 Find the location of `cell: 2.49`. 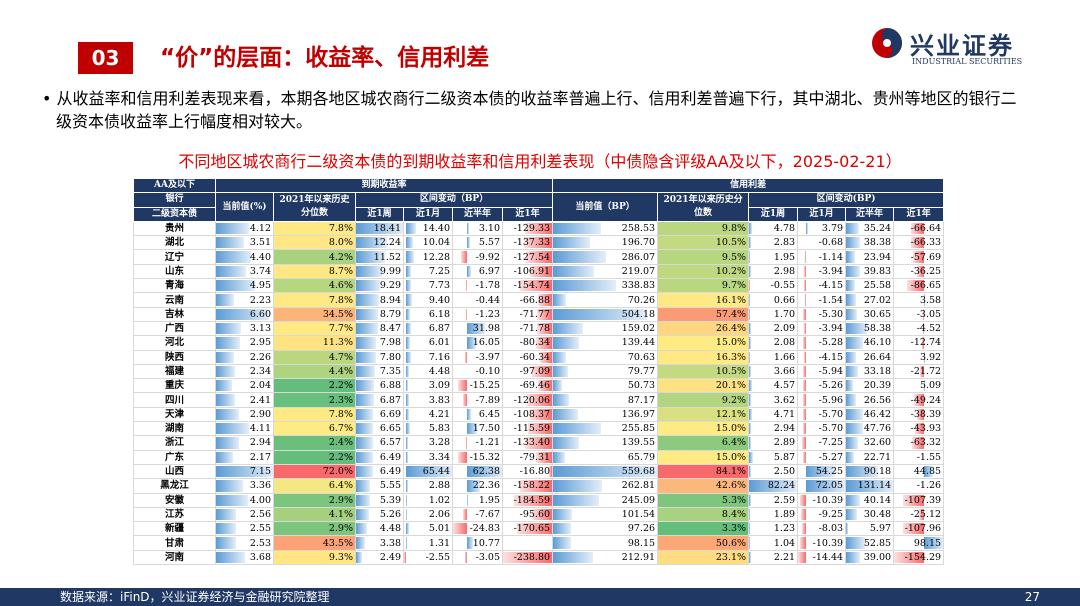

cell: 2.49 is located at coordinates (379, 557).